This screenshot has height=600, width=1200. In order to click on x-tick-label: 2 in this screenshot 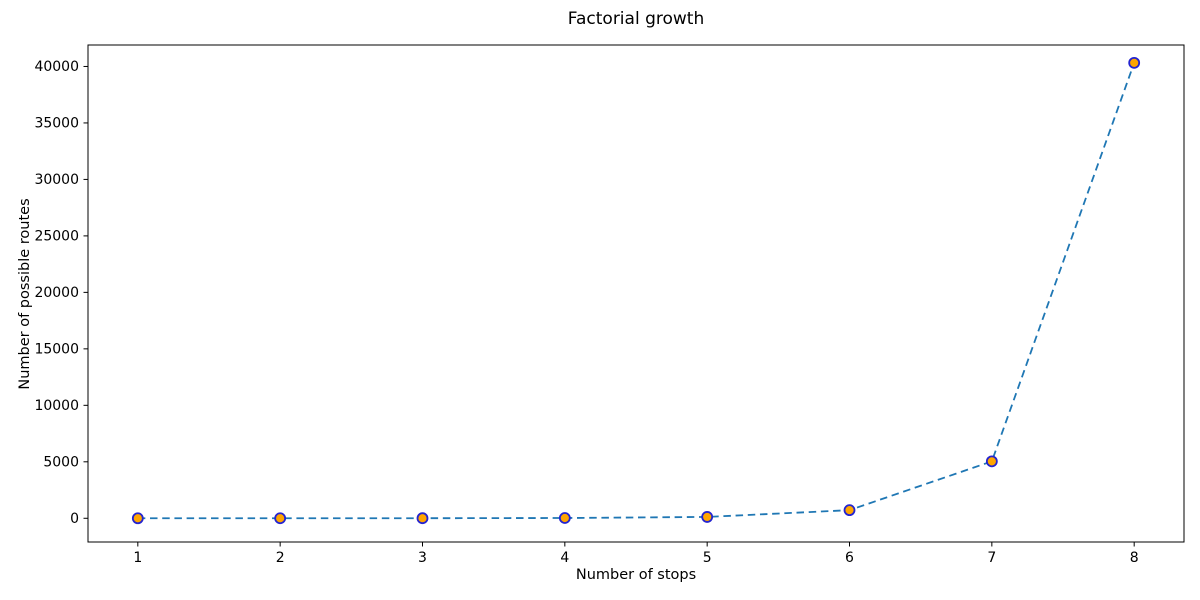, I will do `click(280, 558)`.